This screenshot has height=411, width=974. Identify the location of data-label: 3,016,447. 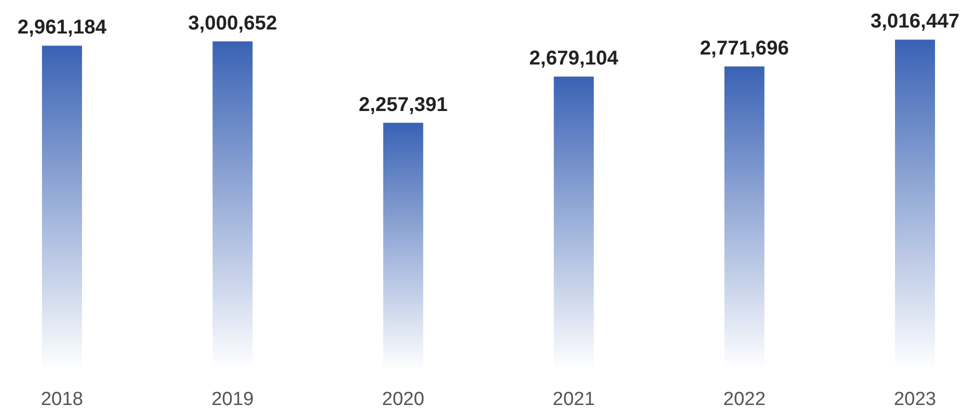
(915, 21).